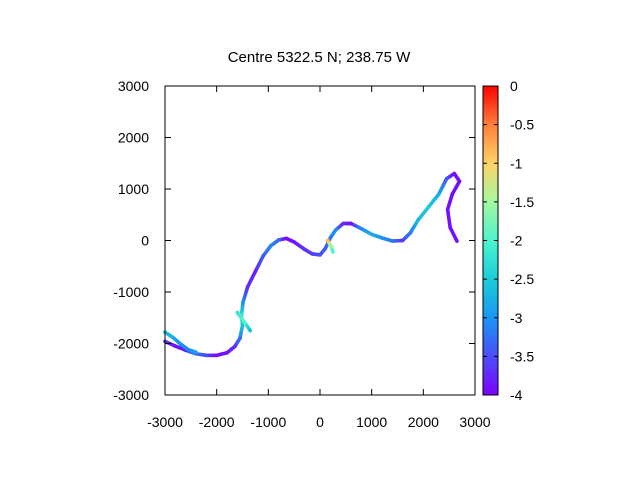 The image size is (640, 480). What do you see at coordinates (514, 86) in the screenshot?
I see `colorbar-tick-label: 0` at bounding box center [514, 86].